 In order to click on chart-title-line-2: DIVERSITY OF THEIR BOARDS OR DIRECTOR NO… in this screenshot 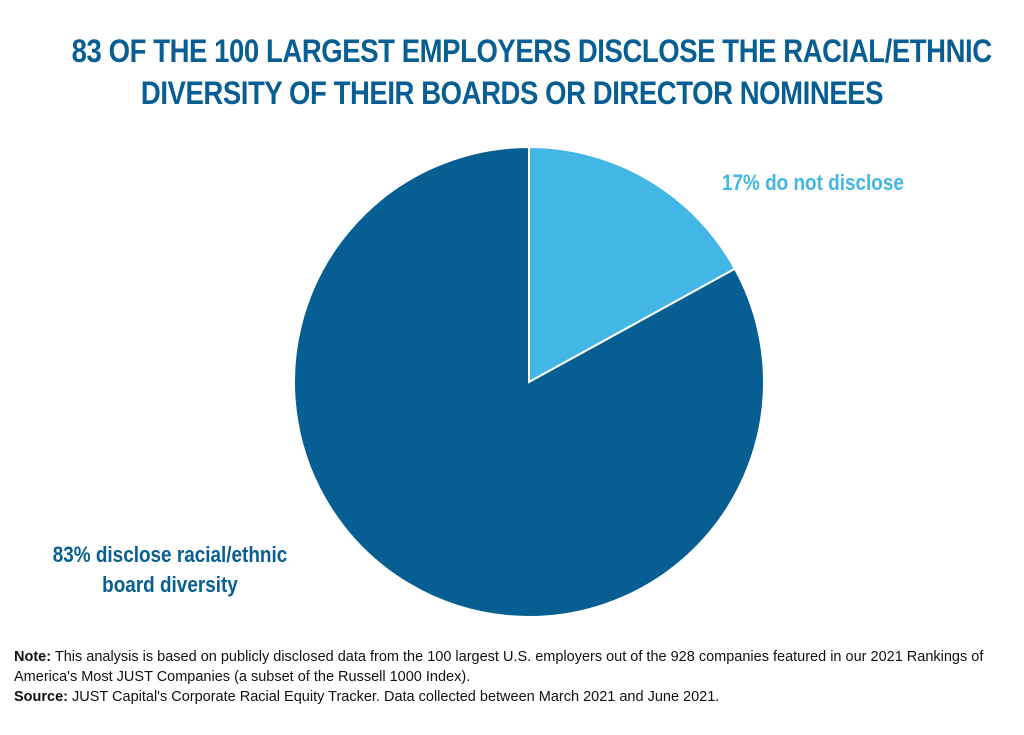, I will do `click(512, 93)`.